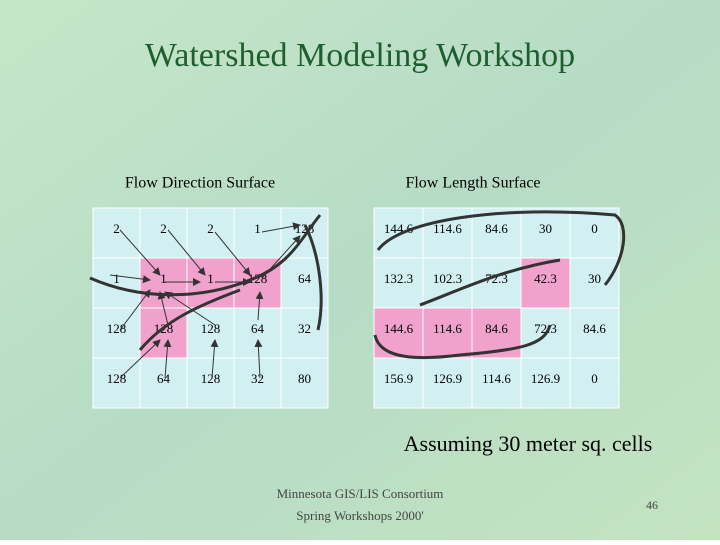 The height and width of the screenshot is (545, 720). What do you see at coordinates (360, 55) in the screenshot?
I see `slide-title: Watershed Modeling Workshop` at bounding box center [360, 55].